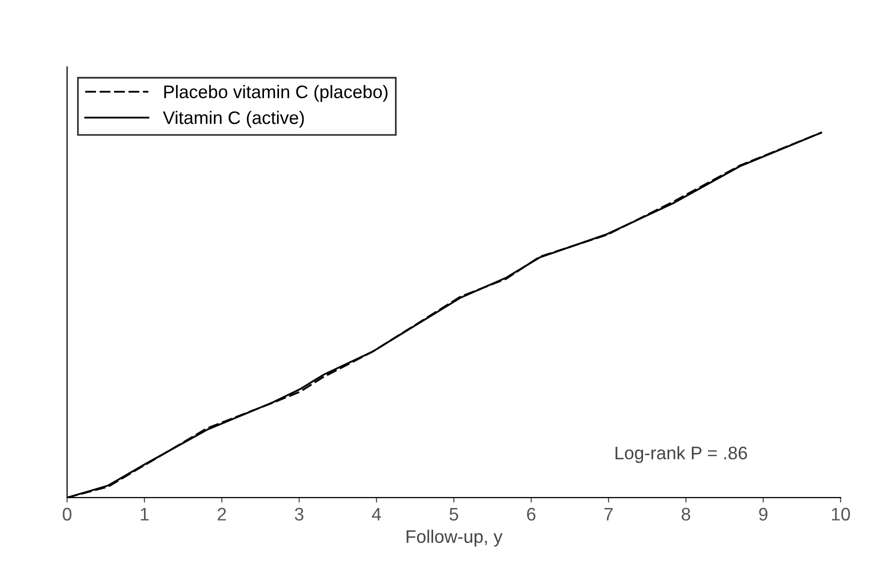 The height and width of the screenshot is (582, 883). I want to click on x-tick-label: 4, so click(377, 514).